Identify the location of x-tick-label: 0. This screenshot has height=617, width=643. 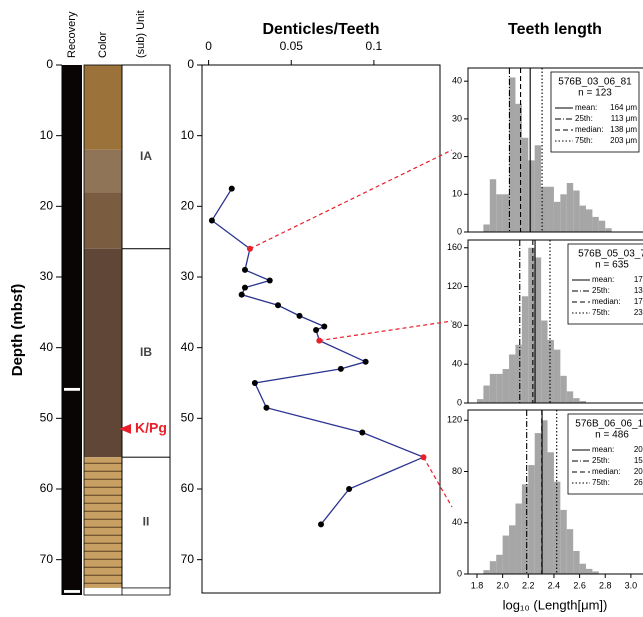
(208, 46).